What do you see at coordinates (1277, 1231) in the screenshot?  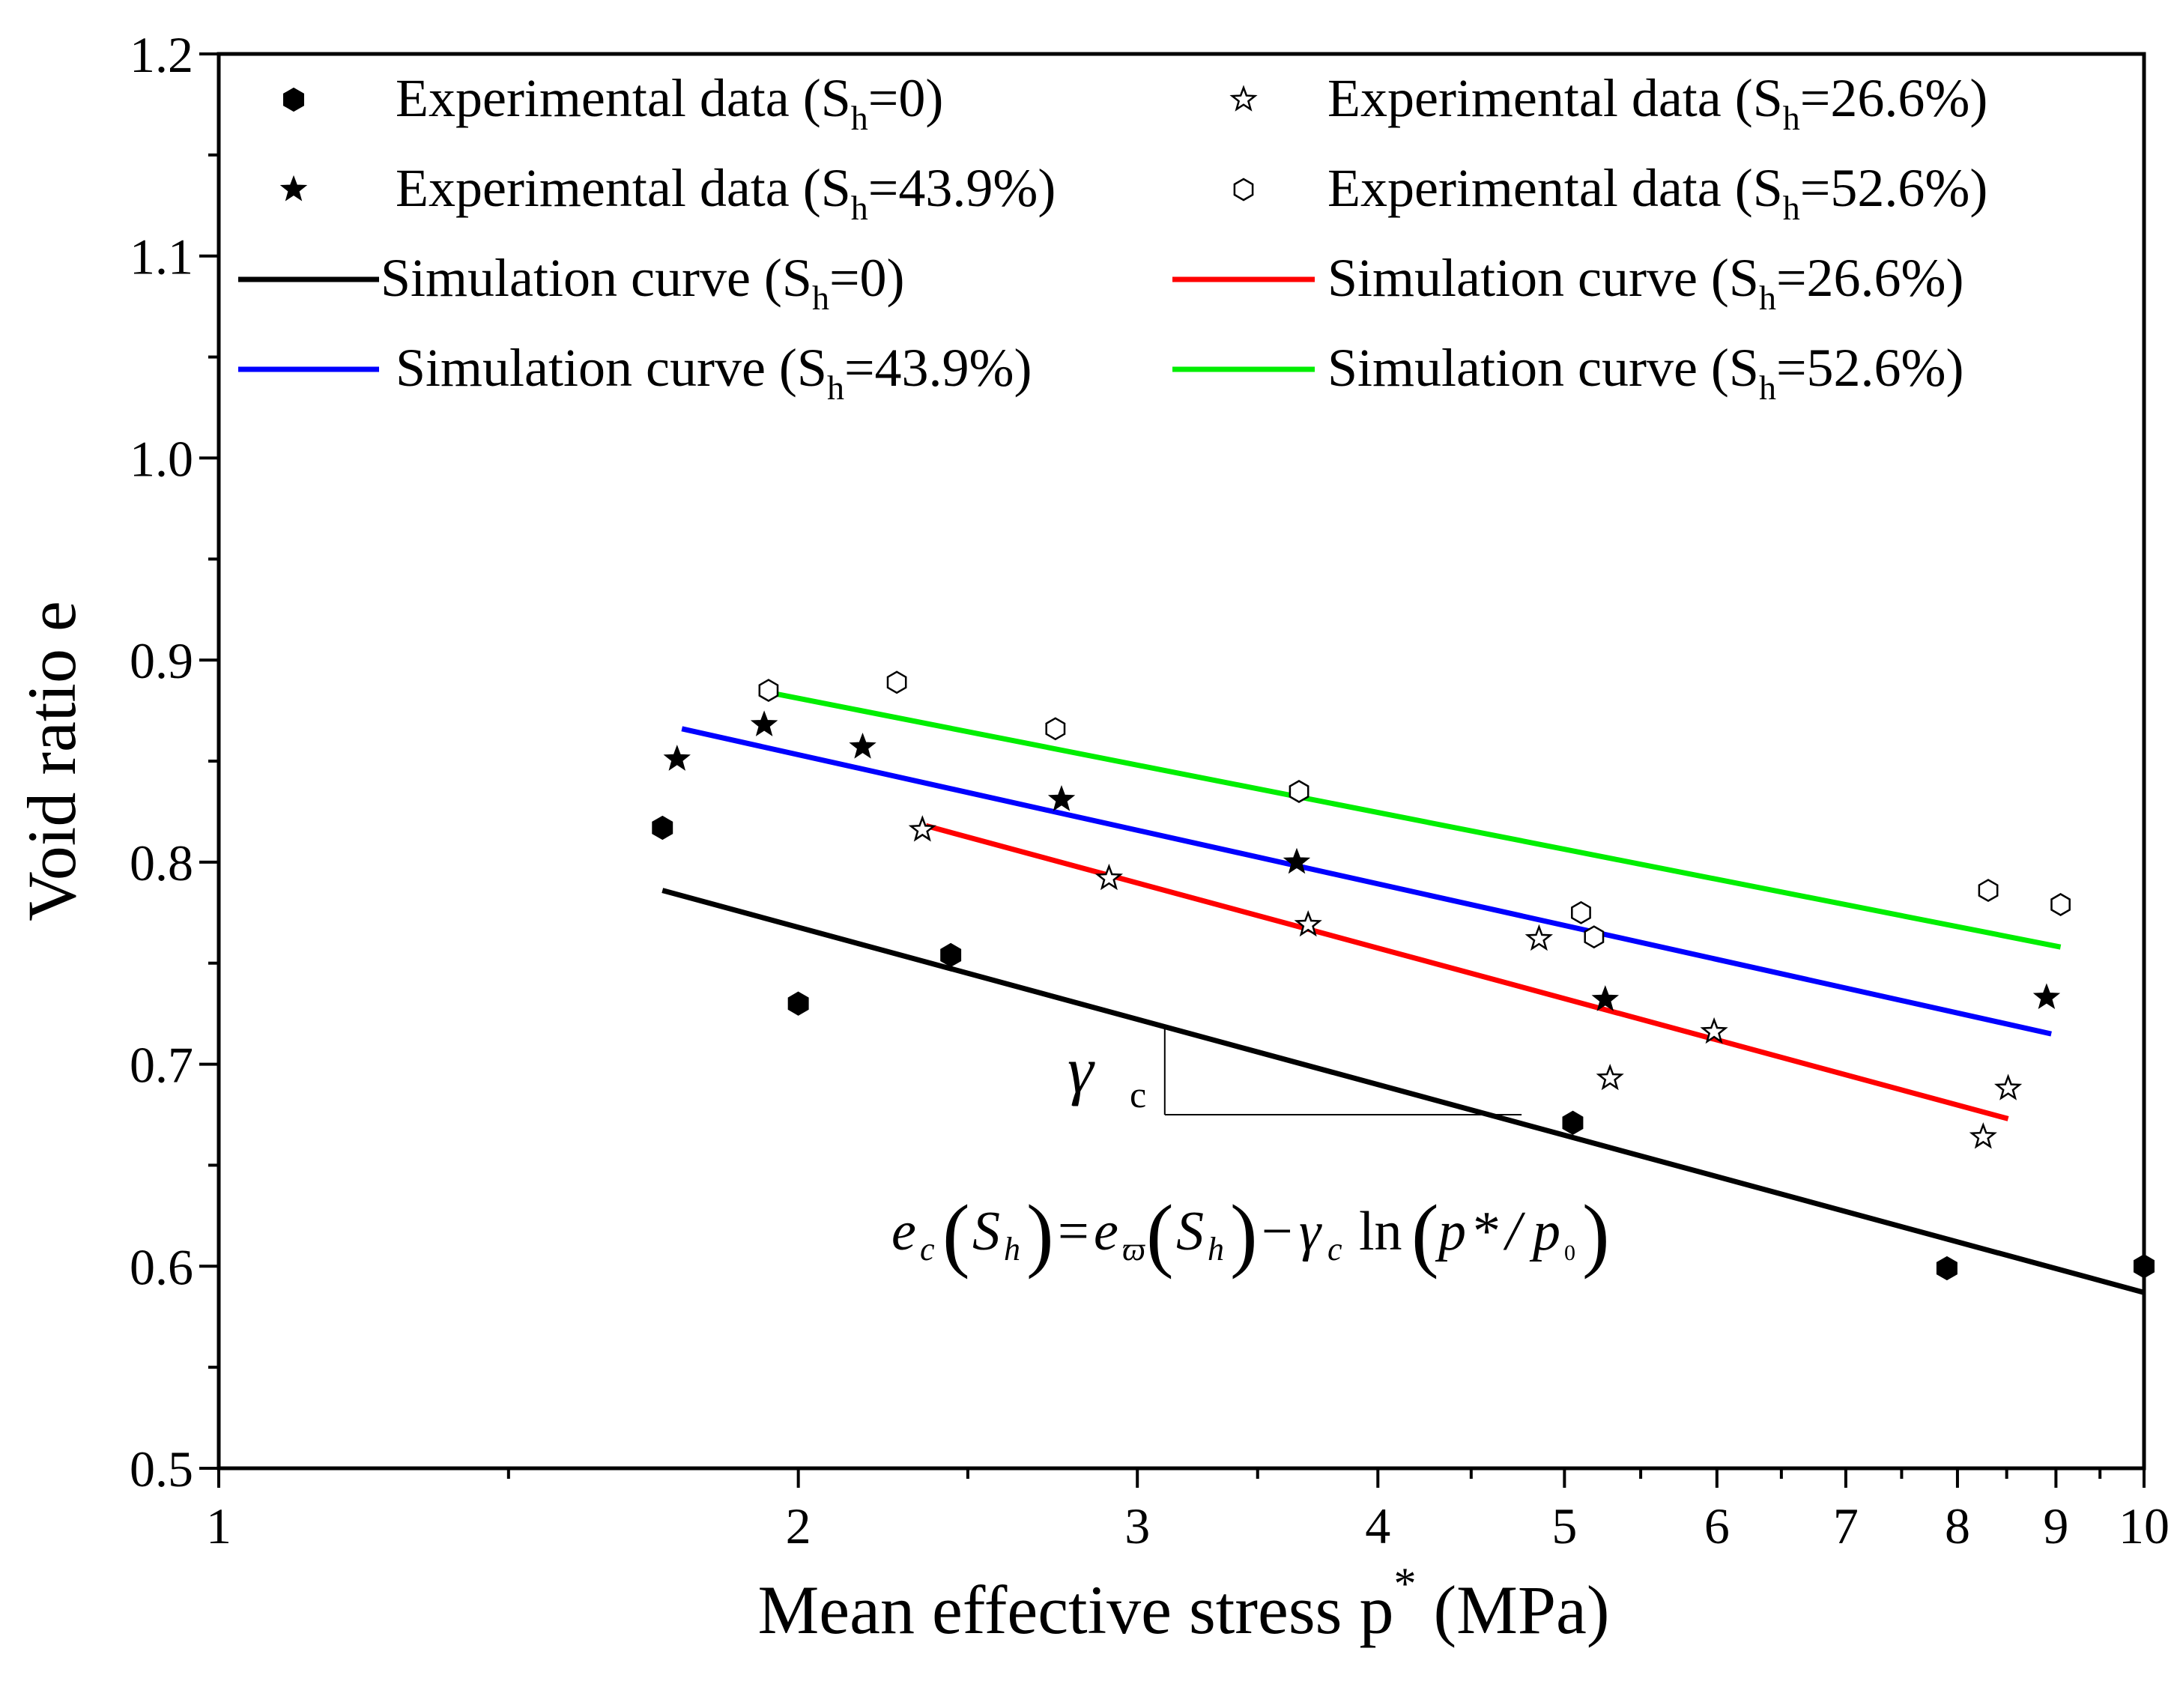 I see `equation-minus: −` at bounding box center [1277, 1231].